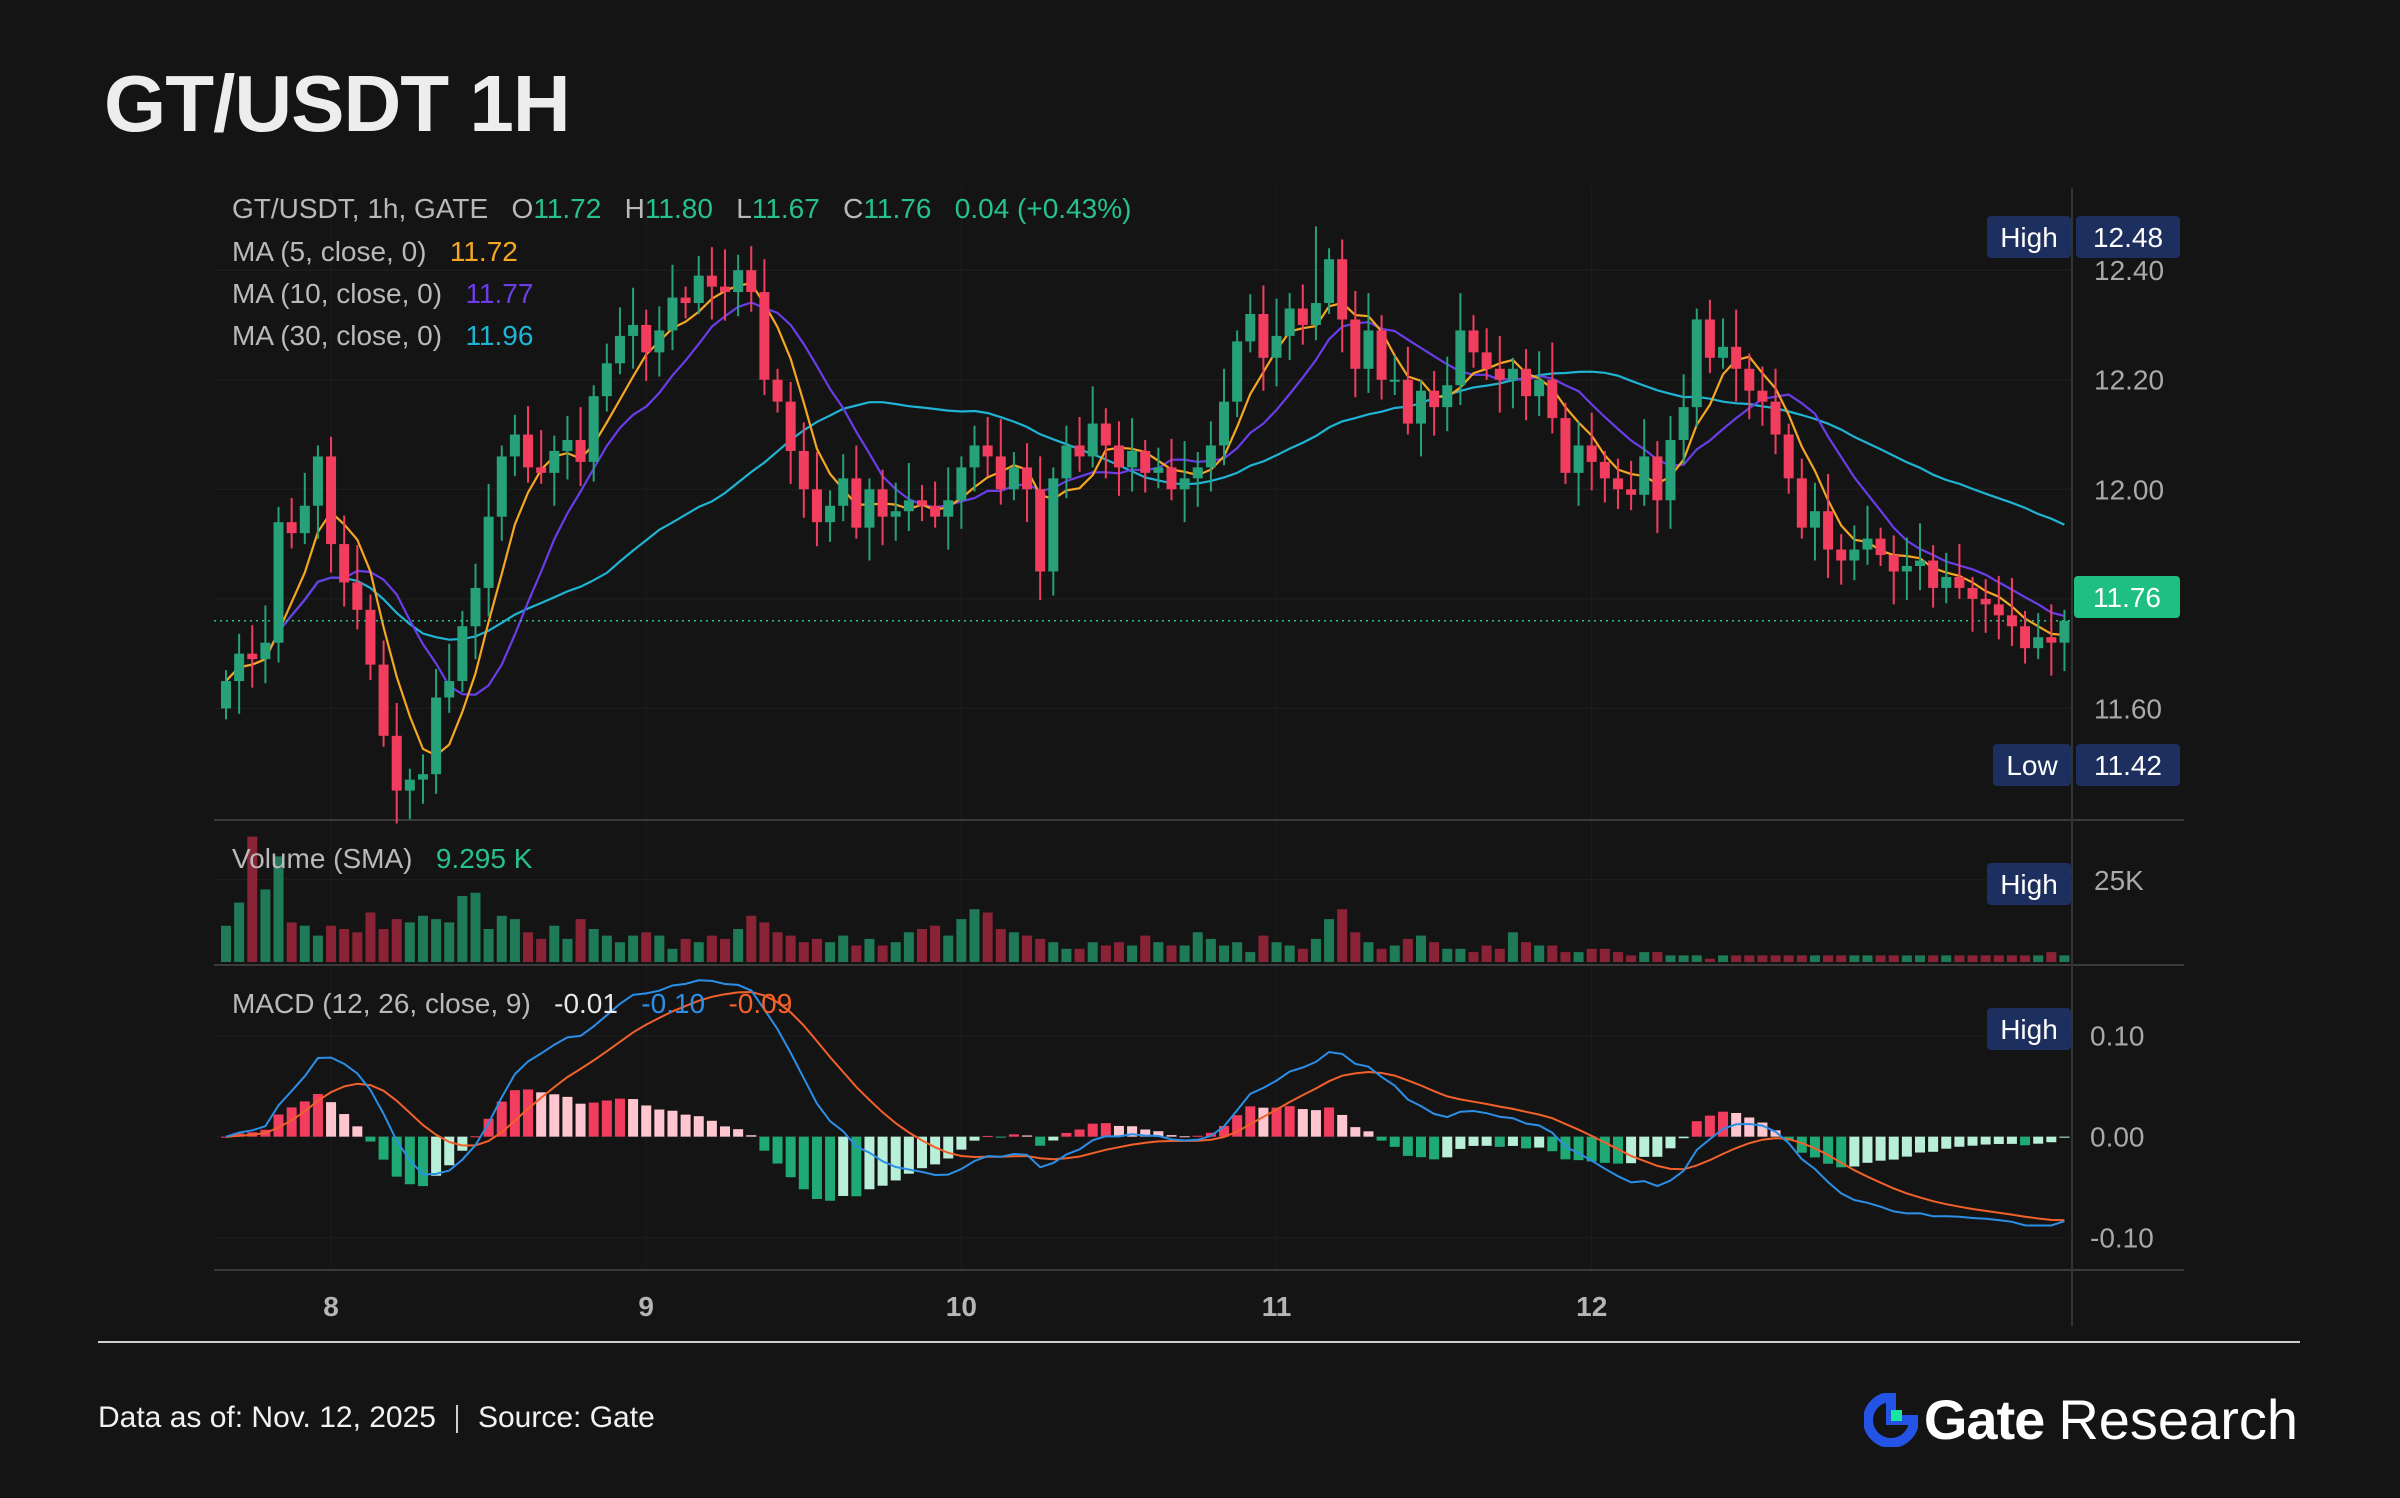 The image size is (2400, 1498). What do you see at coordinates (360, 208) in the screenshot?
I see `legend-symbol: GT/USDT, 1h, GATE` at bounding box center [360, 208].